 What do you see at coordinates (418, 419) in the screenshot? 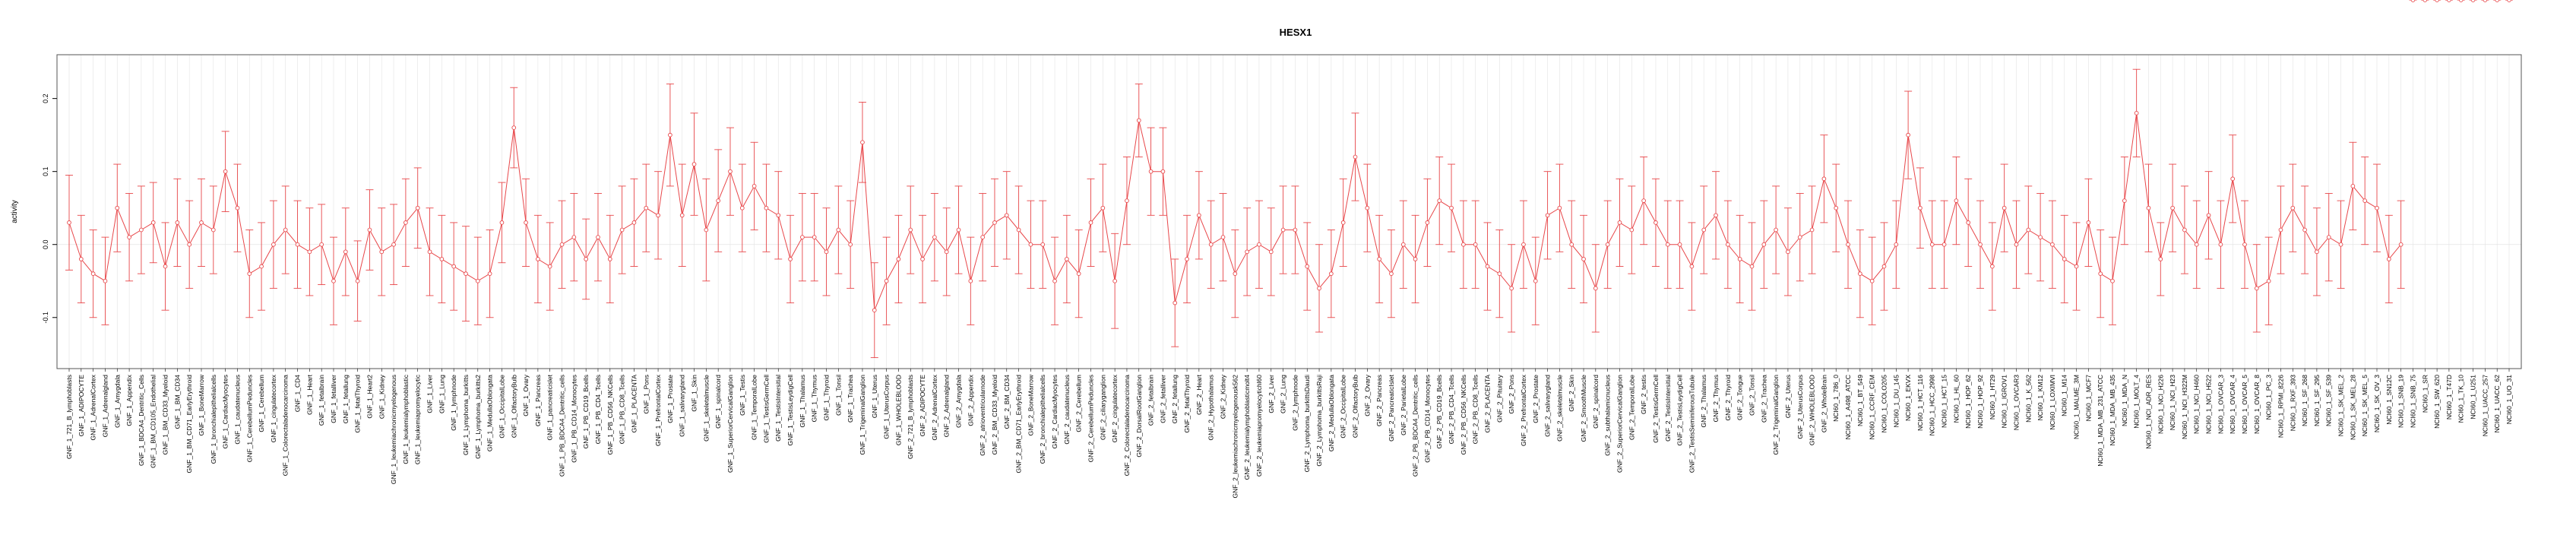
I see `x-tick-label: GNF_1_leukemiapromyelocytic` at bounding box center [418, 419].